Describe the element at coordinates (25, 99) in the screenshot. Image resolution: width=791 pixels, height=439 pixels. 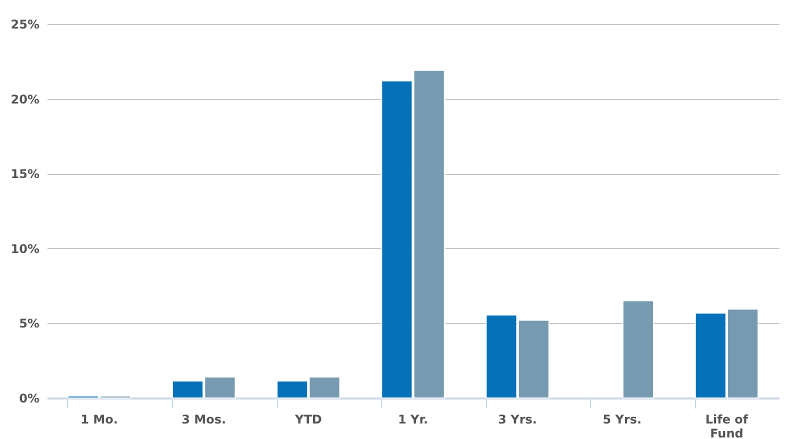
I see `y-tick-label: 20%` at that location.